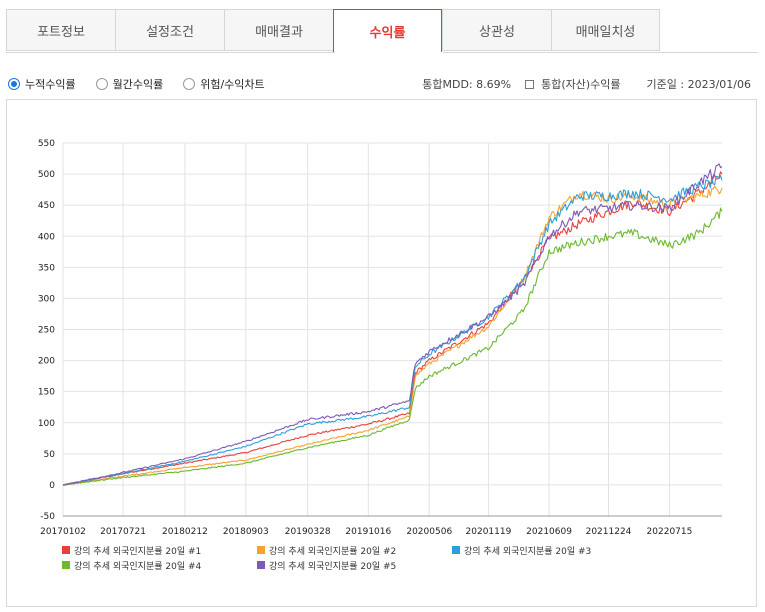 The height and width of the screenshot is (612, 765). I want to click on tab-returns: 수익률, so click(387, 31).